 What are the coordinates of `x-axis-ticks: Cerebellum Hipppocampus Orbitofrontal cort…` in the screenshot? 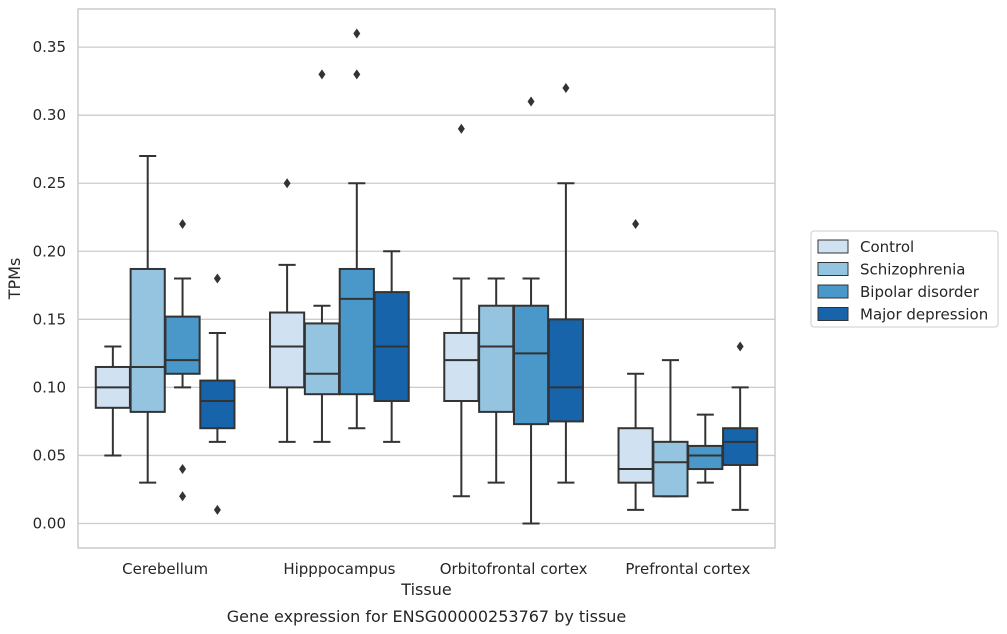 It's located at (436, 569).